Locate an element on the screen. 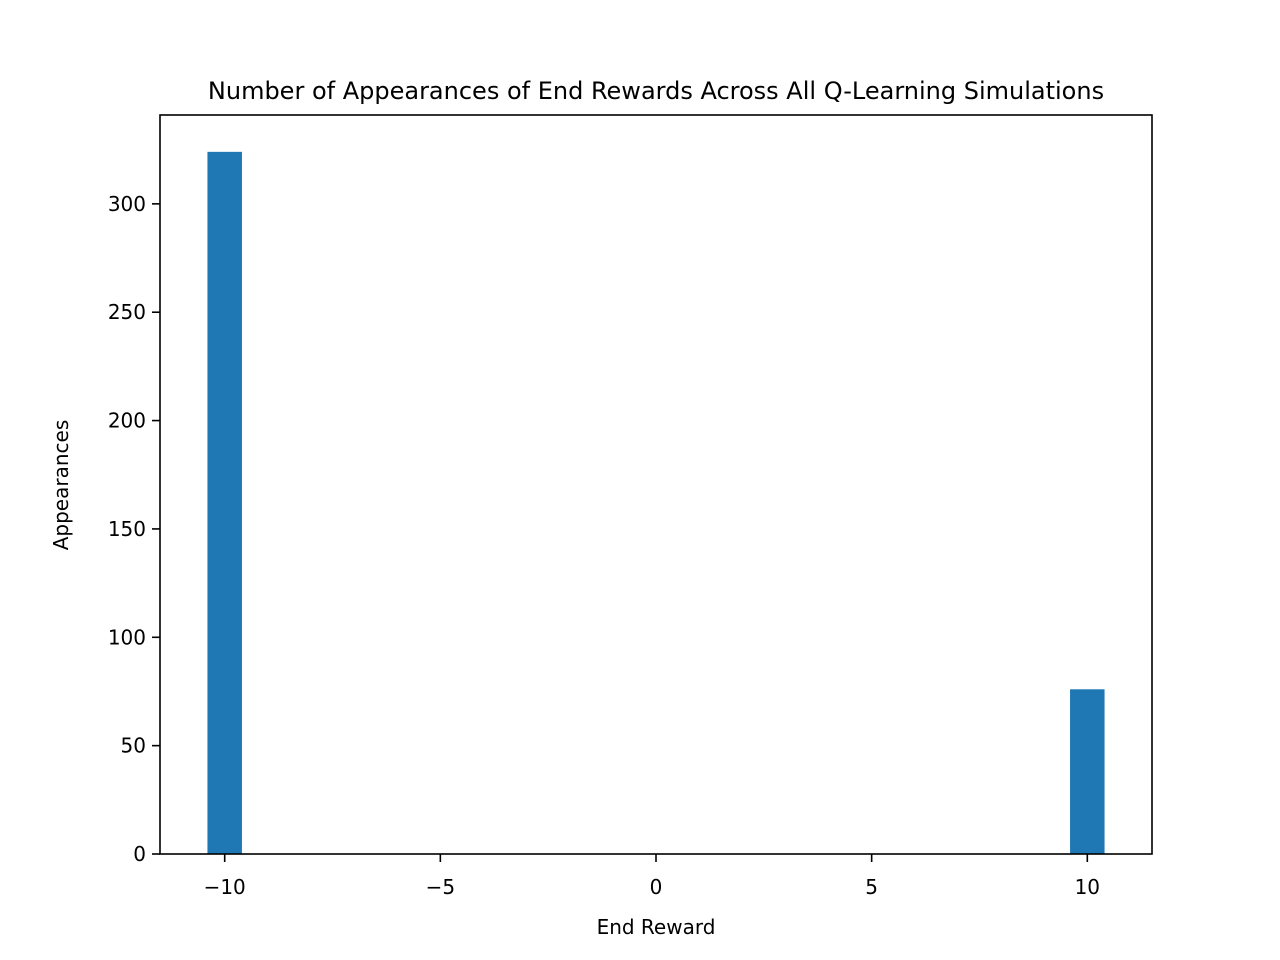 This screenshot has height=960, width=1280. x-tick-label: −5 is located at coordinates (440, 887).